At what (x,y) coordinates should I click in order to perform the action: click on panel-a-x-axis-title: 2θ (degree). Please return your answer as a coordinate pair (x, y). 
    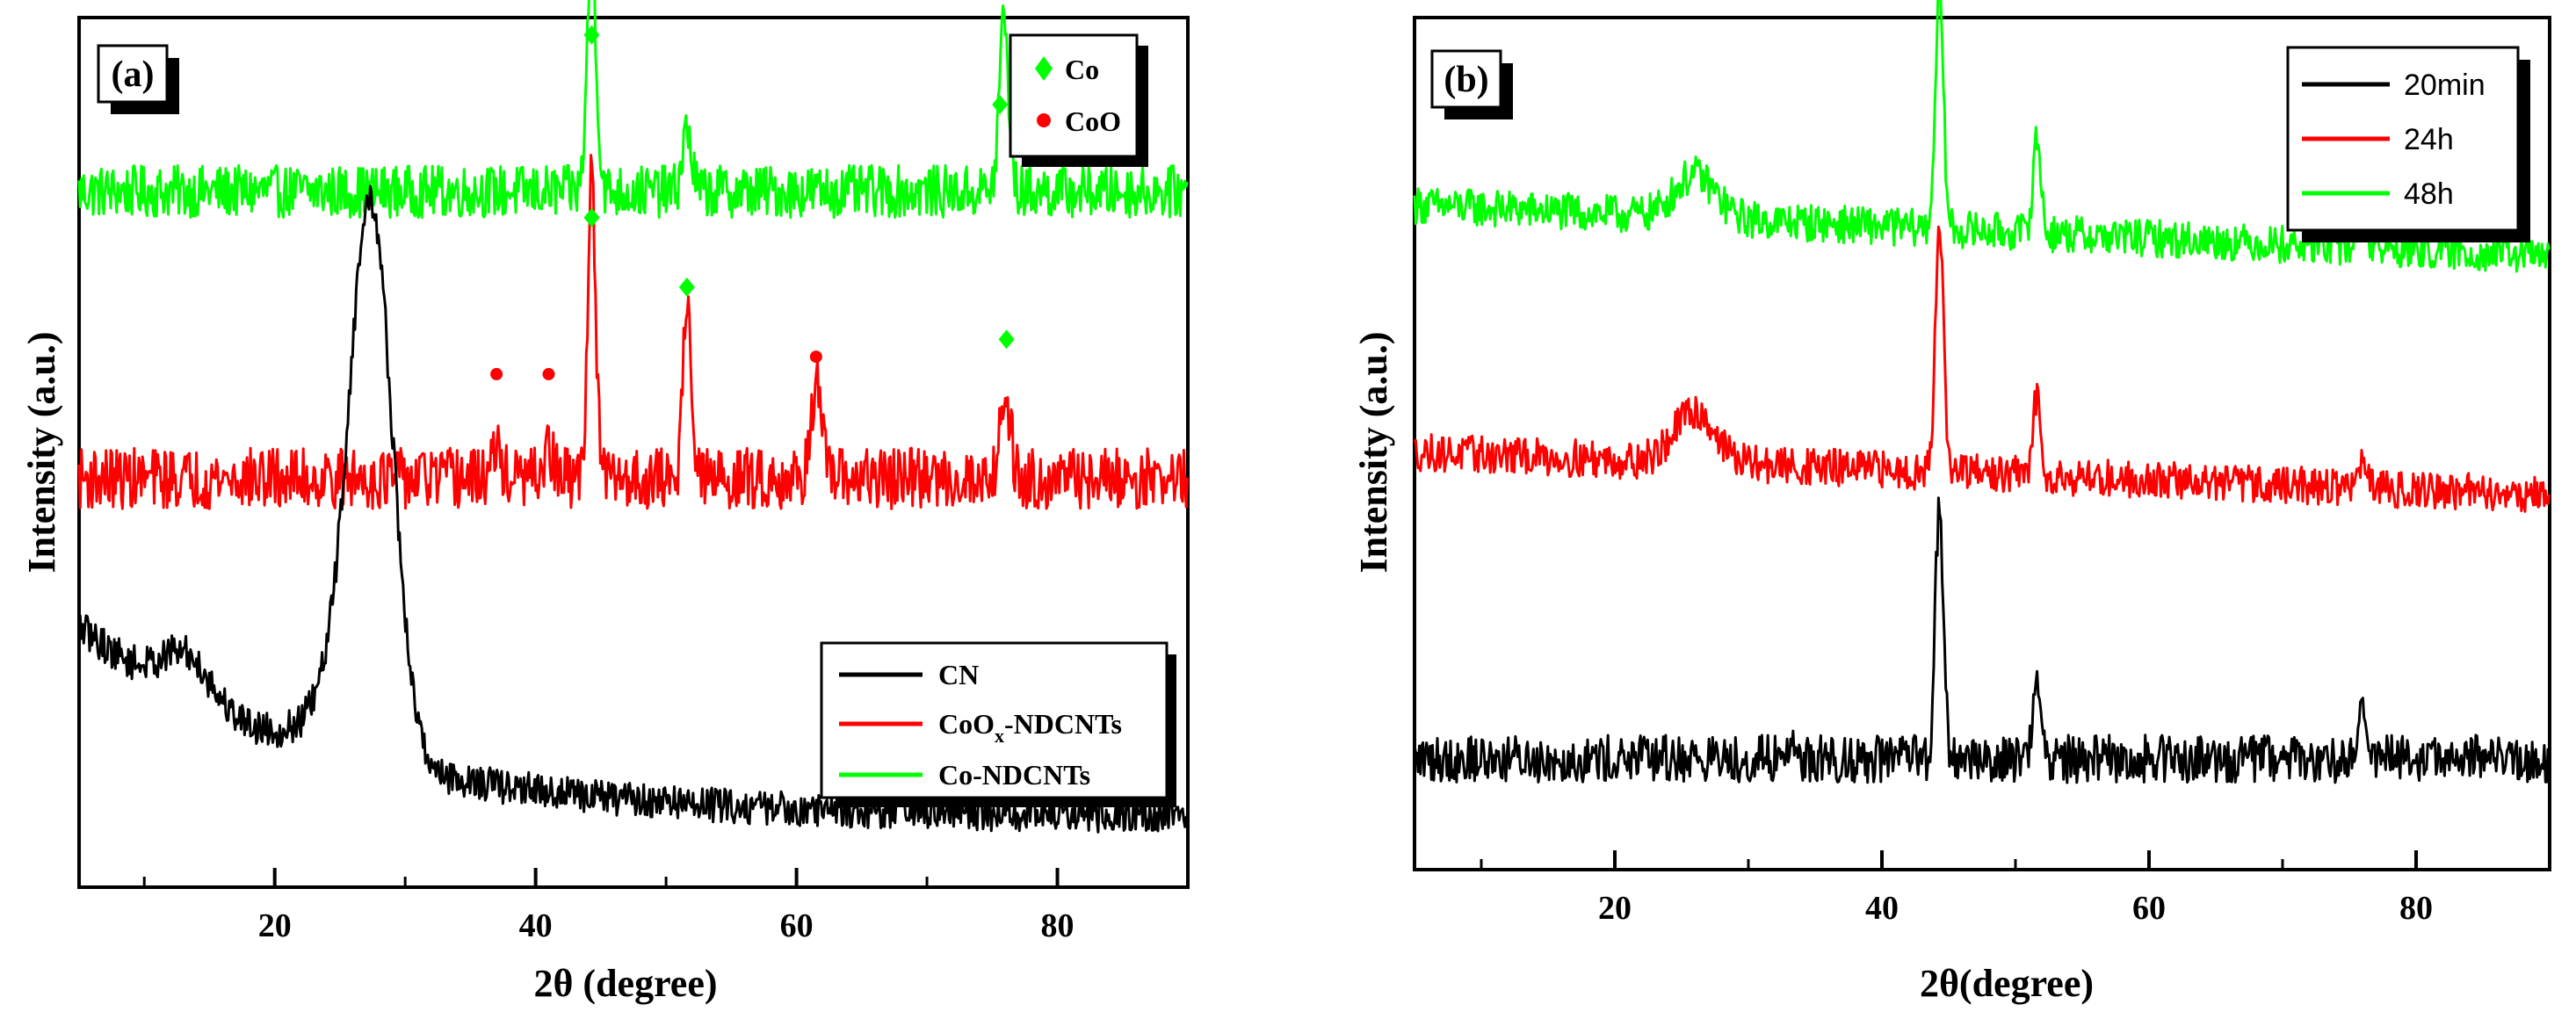
    Looking at the image, I should click on (625, 983).